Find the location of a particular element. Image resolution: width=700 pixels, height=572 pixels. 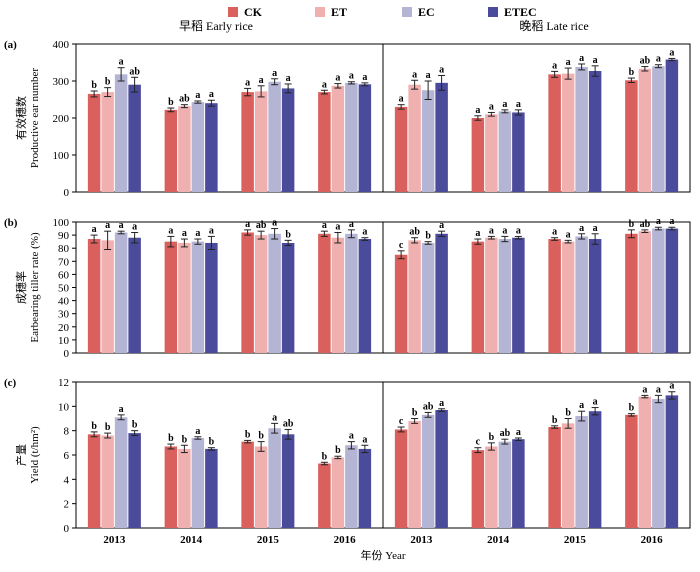

y-tick-label: 30 is located at coordinates (64, 315).